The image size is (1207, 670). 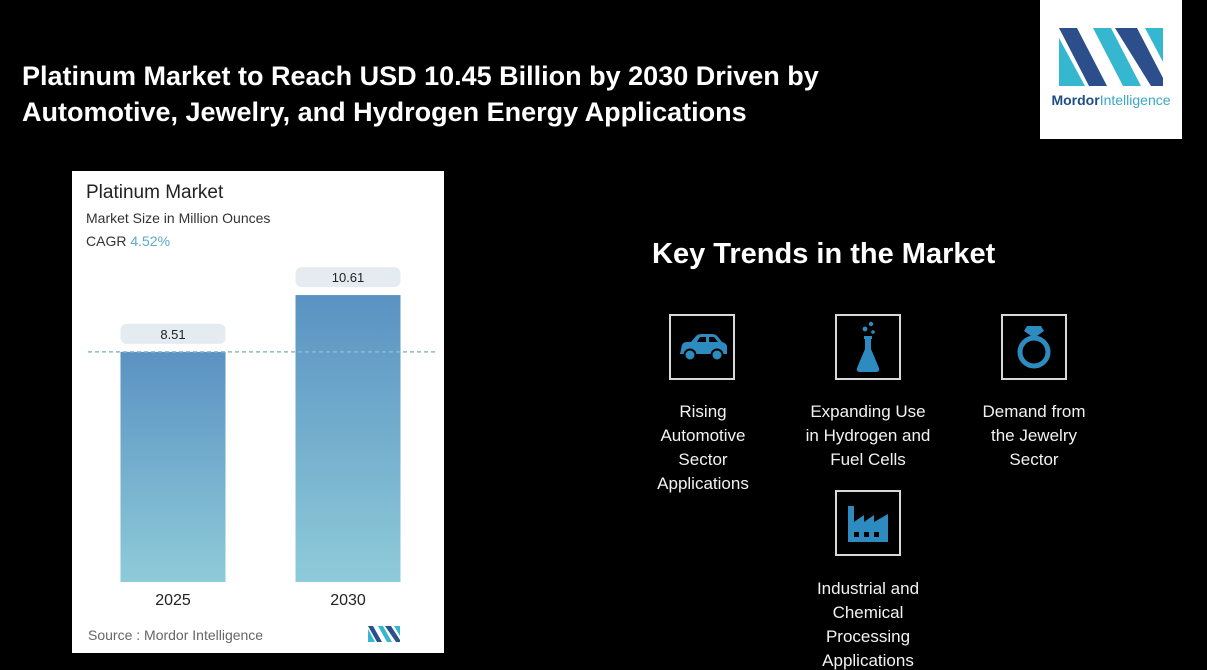 What do you see at coordinates (1111, 57) in the screenshot?
I see `logo-mark-icon` at bounding box center [1111, 57].